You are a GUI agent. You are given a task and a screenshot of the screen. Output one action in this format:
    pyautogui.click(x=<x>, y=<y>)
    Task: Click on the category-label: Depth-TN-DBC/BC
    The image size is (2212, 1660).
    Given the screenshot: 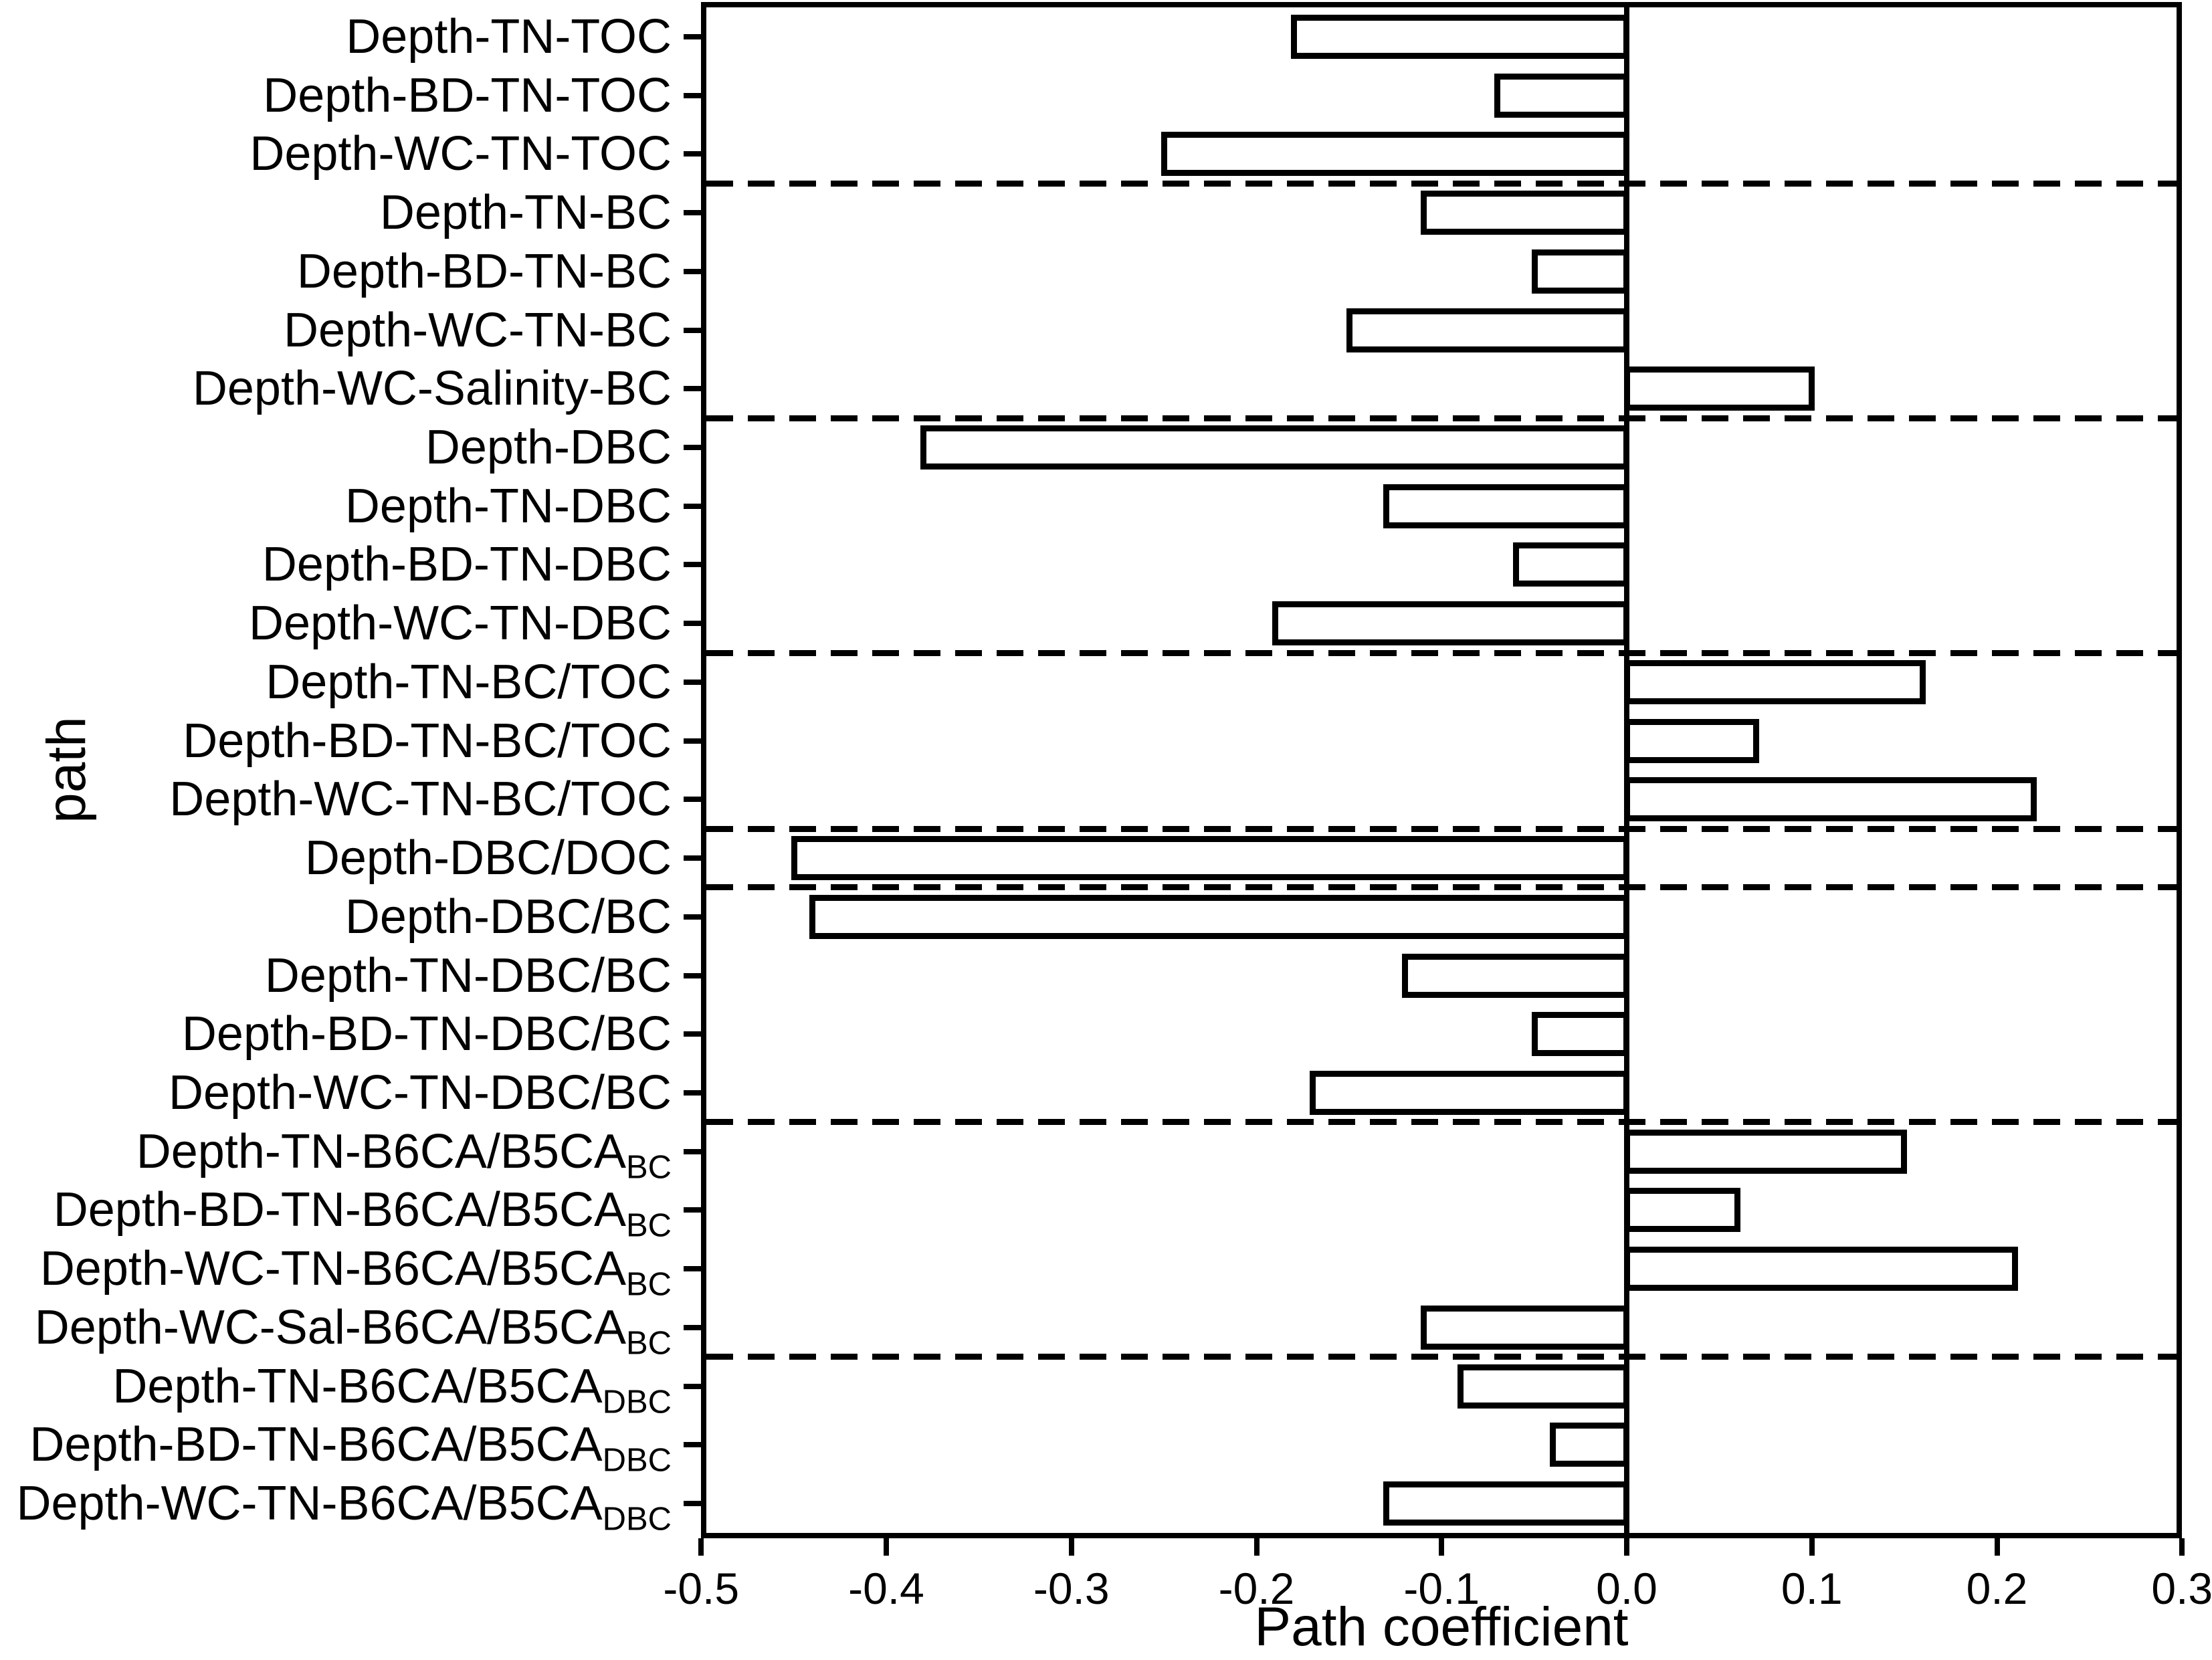 What is the action you would take?
    pyautogui.click(x=336, y=976)
    